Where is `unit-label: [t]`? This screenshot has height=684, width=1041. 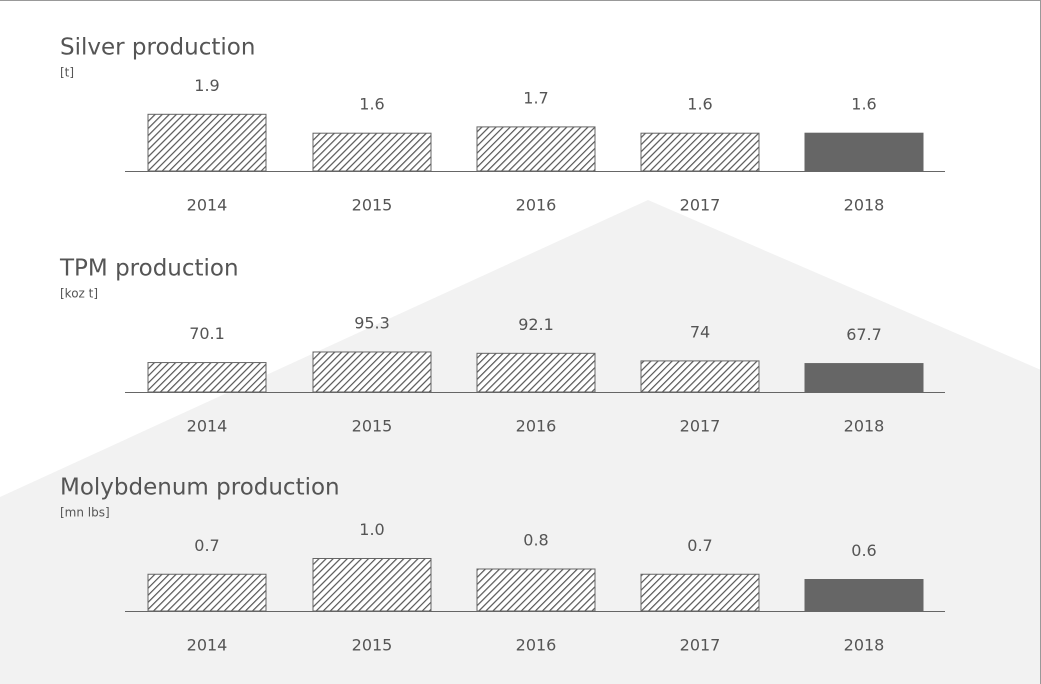 unit-label: [t] is located at coordinates (67, 73).